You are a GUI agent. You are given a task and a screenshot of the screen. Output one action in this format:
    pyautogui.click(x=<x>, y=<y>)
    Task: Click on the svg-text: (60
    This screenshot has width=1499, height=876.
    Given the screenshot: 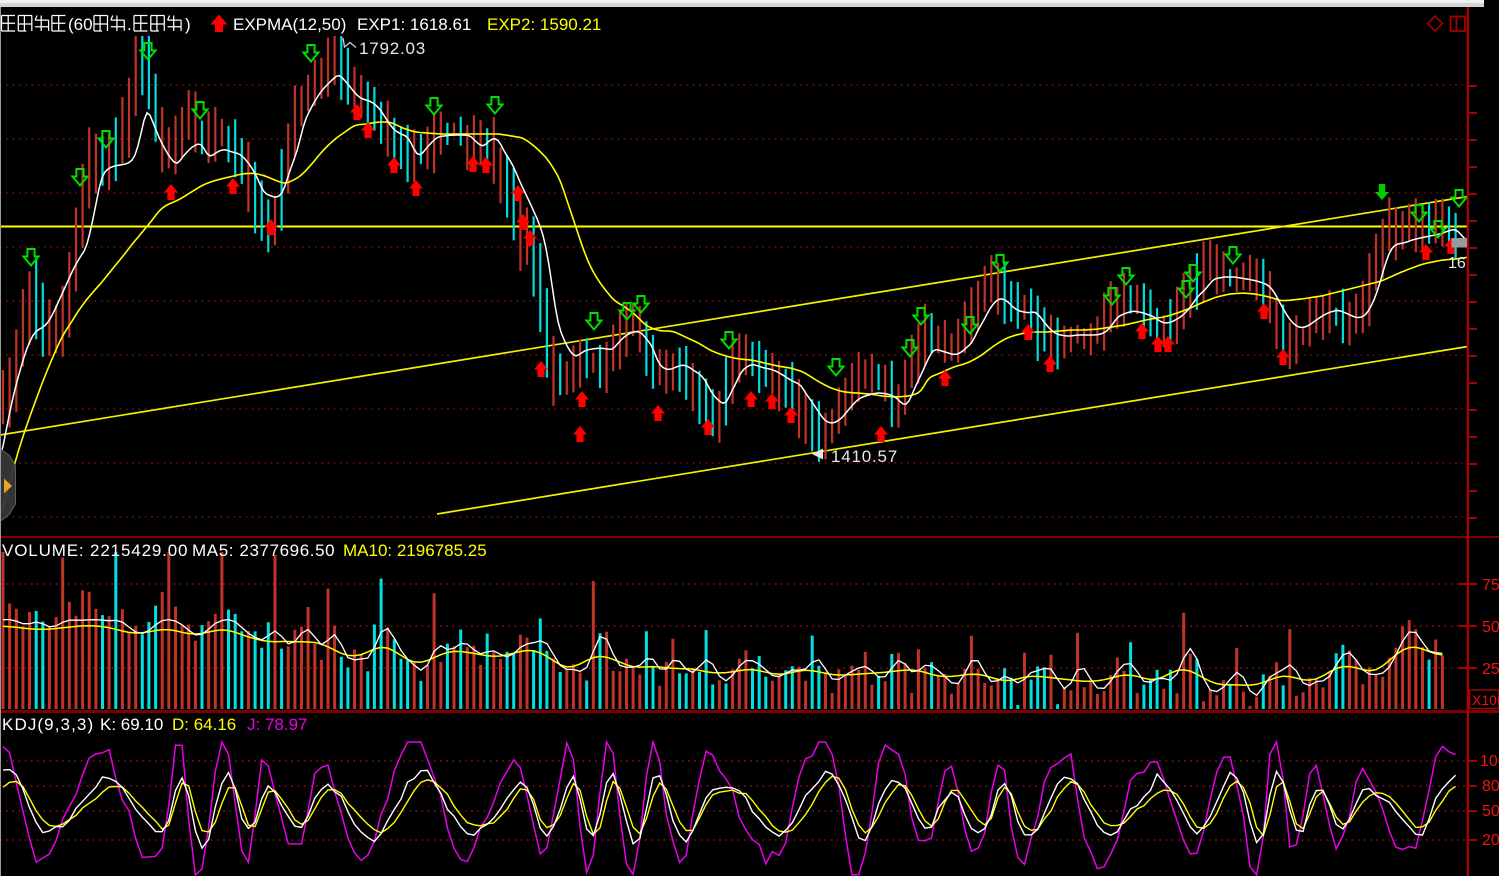 What is the action you would take?
    pyautogui.click(x=80, y=24)
    